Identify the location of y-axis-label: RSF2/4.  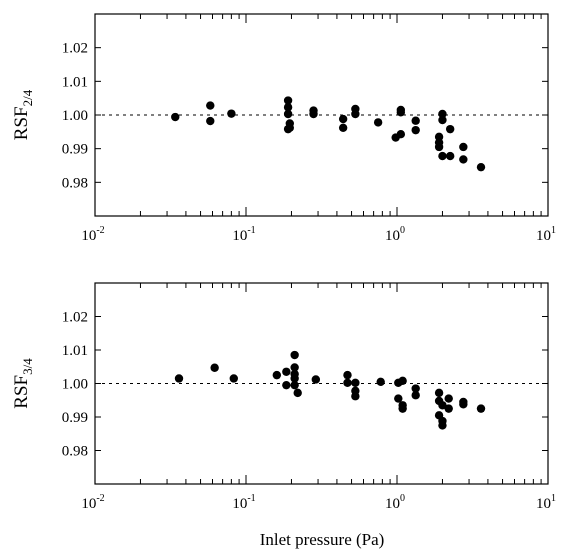
(23, 114).